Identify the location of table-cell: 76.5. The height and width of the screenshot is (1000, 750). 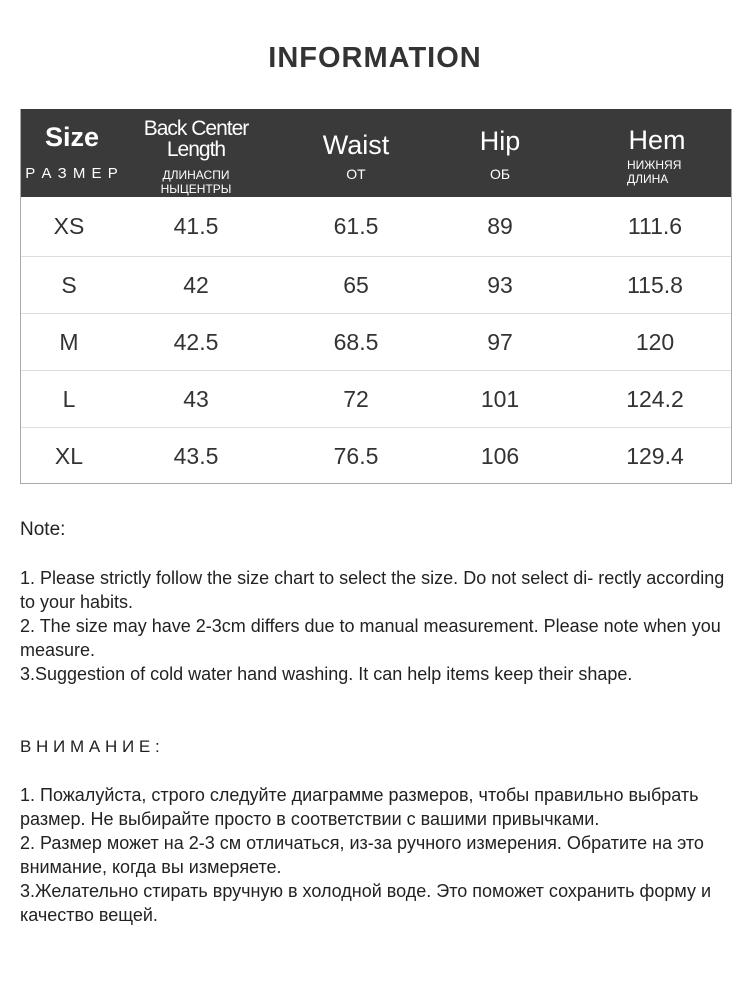
(356, 456).